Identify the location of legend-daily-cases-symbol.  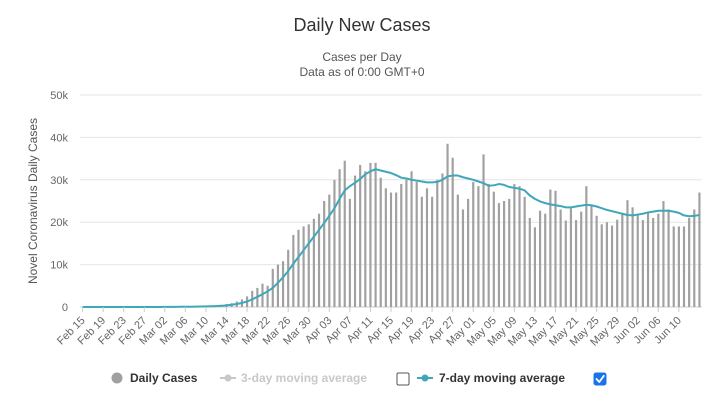
(117, 378).